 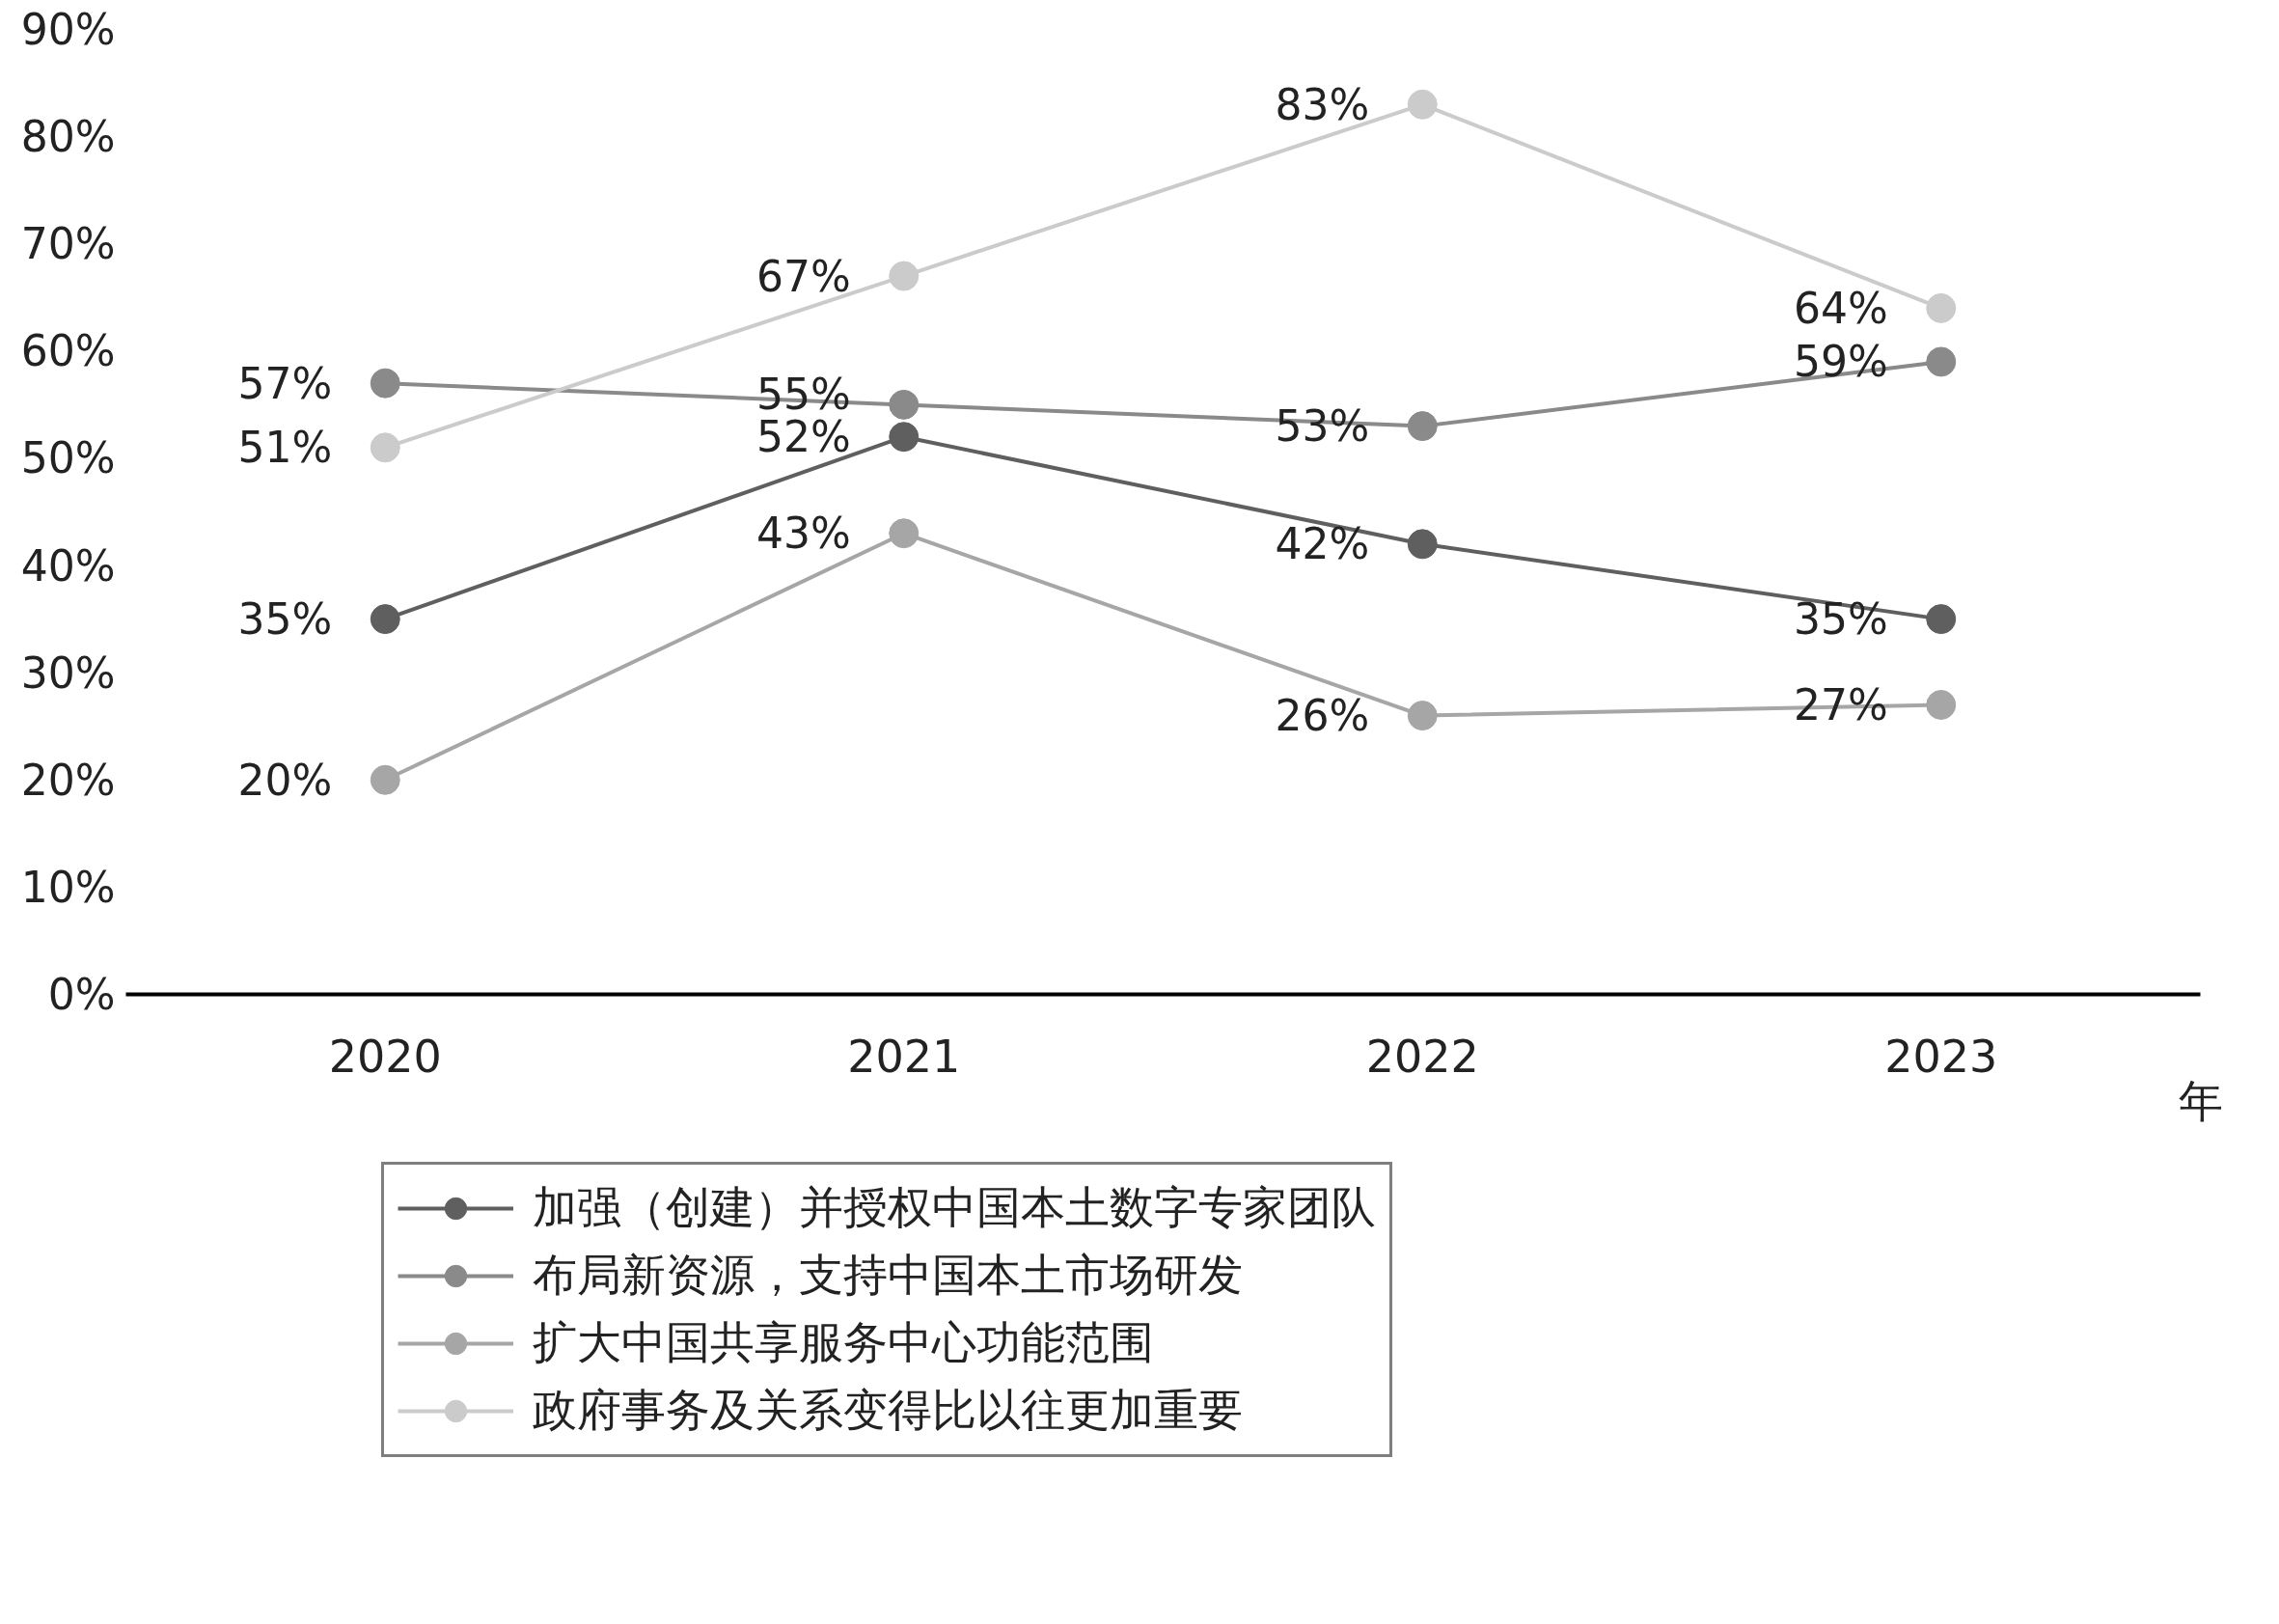 I want to click on y-tick-label: 70%, so click(x=68, y=244).